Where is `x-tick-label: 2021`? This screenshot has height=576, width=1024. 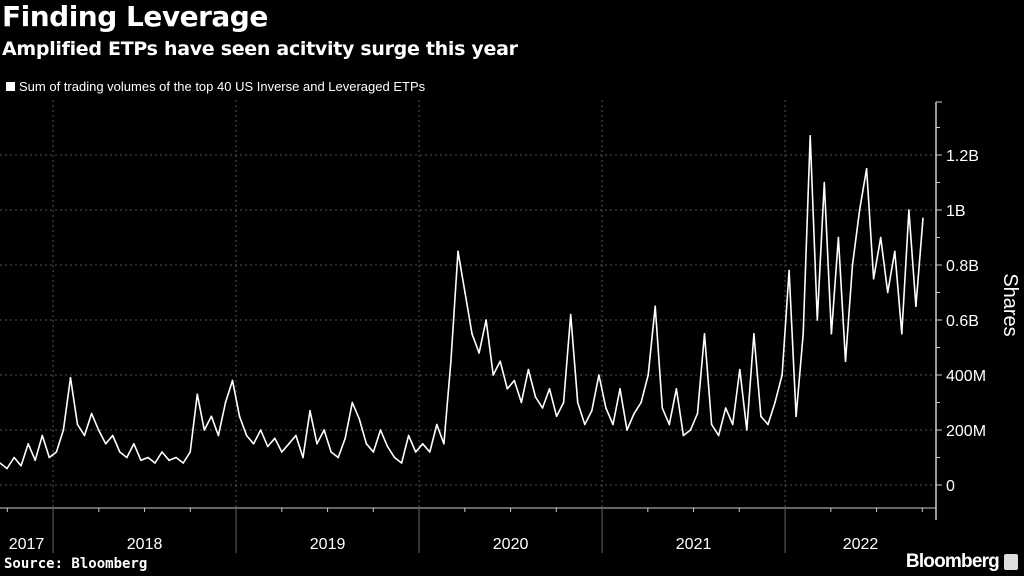 x-tick-label: 2021 is located at coordinates (694, 544).